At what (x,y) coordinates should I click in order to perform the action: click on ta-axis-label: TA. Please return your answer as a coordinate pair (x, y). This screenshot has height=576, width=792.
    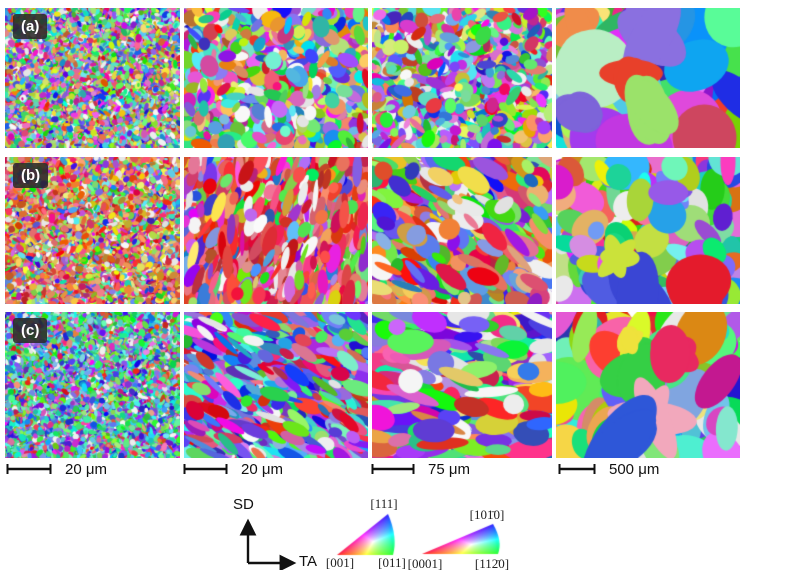
    Looking at the image, I should click on (308, 561).